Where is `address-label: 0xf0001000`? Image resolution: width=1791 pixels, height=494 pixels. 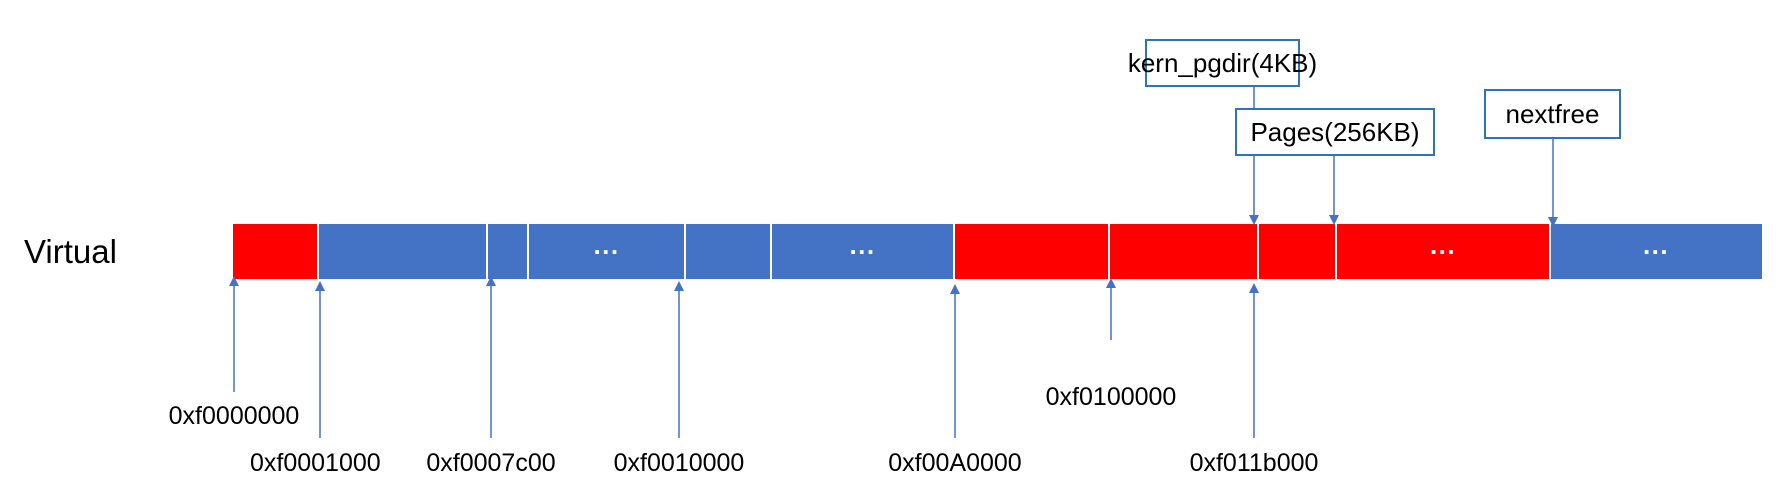 address-label: 0xf0001000 is located at coordinates (315, 463).